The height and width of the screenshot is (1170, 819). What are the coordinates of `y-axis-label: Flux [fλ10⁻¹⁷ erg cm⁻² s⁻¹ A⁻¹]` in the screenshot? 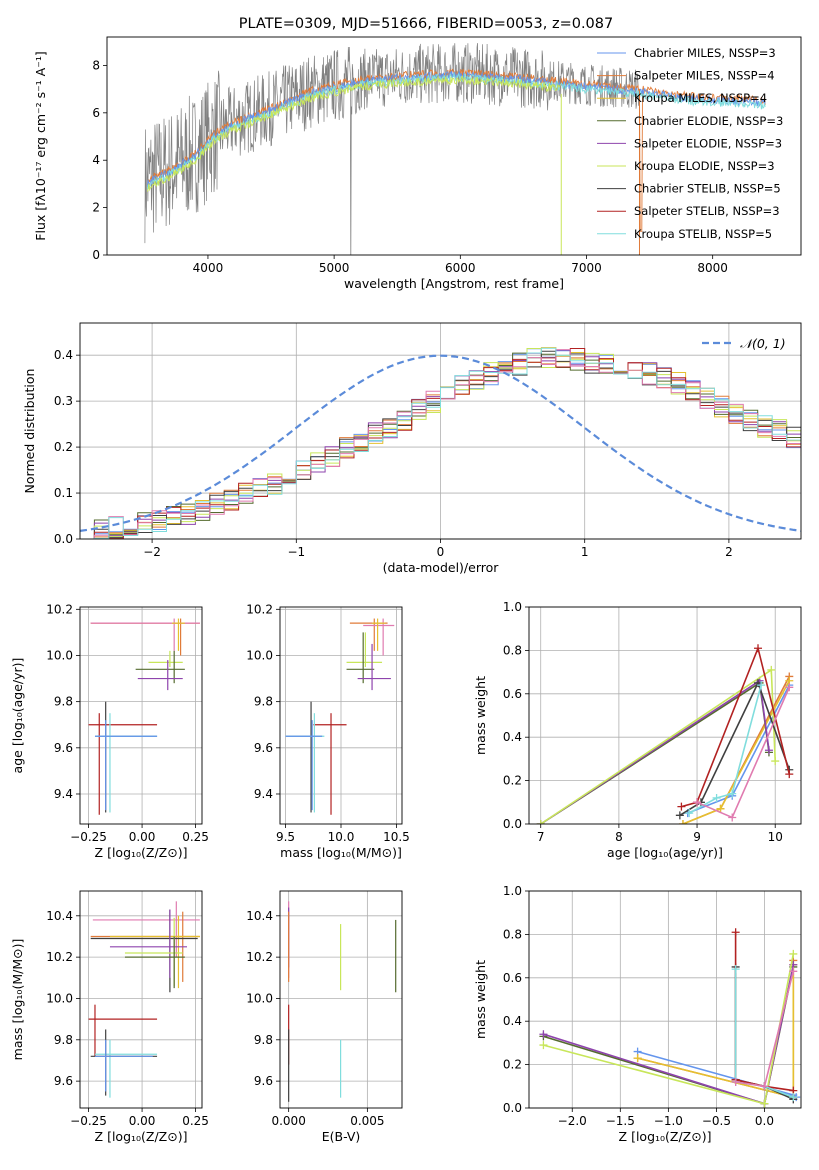 It's located at (40, 145).